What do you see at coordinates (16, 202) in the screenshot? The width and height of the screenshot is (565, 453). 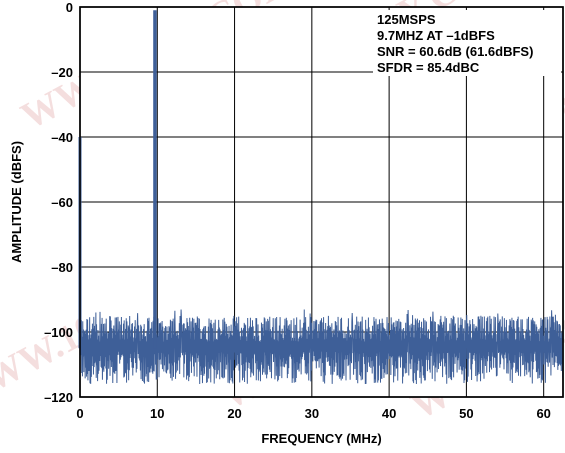 I see `y-axis-label: AMPLITUDE (dBFS)` at bounding box center [16, 202].